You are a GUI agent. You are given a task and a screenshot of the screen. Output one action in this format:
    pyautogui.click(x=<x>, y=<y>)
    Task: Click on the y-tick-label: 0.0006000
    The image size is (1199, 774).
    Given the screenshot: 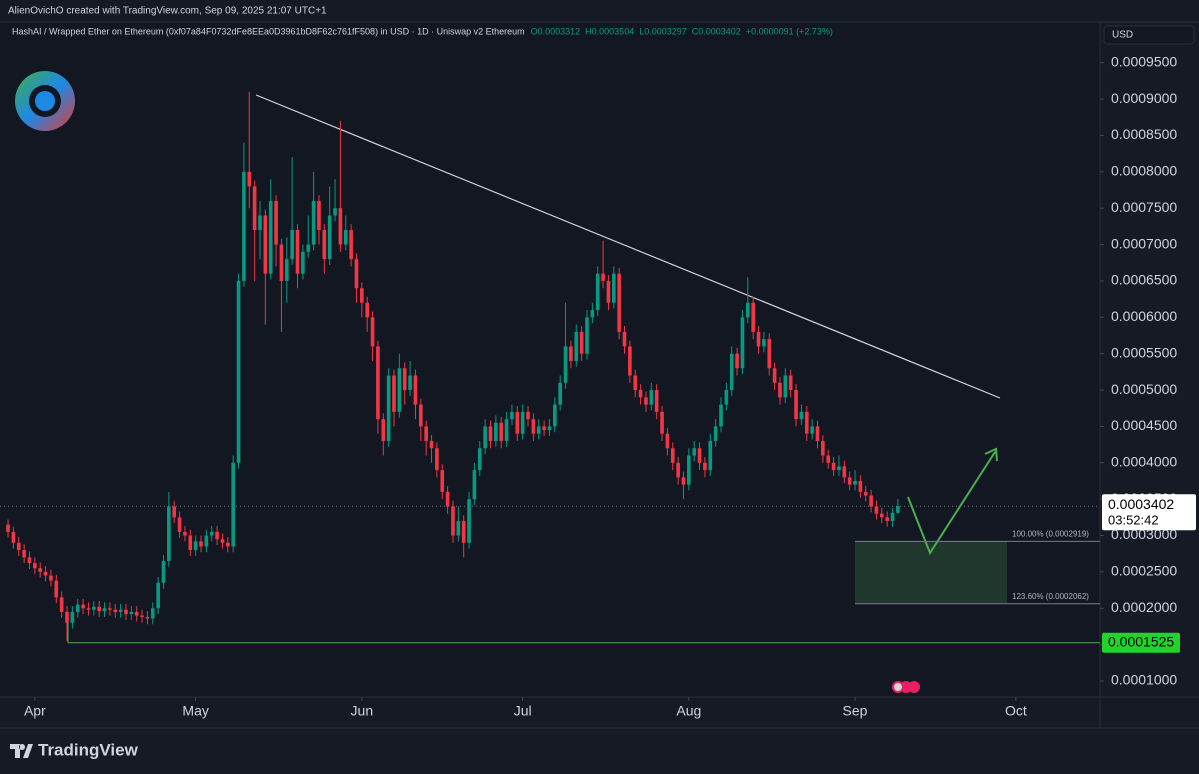 What is the action you would take?
    pyautogui.click(x=1144, y=316)
    